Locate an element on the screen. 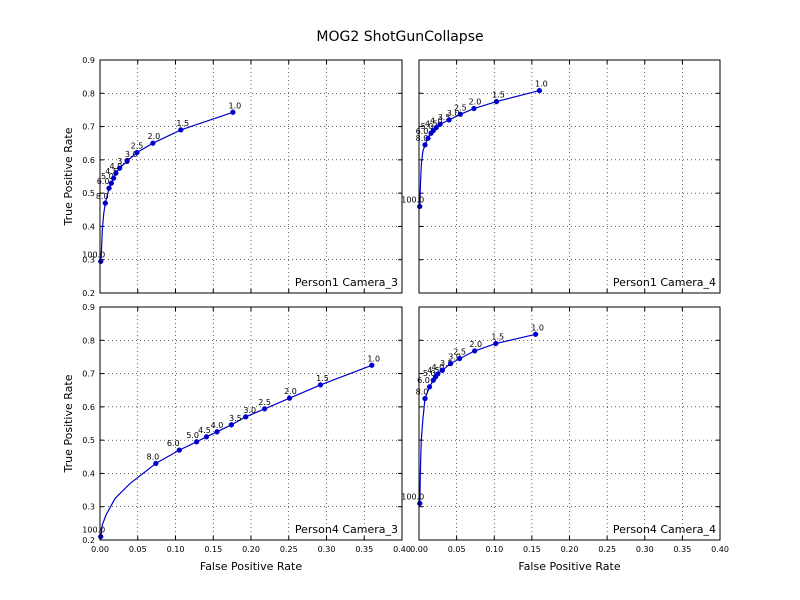  panel-label: Person1 Camera_4 is located at coordinates (664, 282).